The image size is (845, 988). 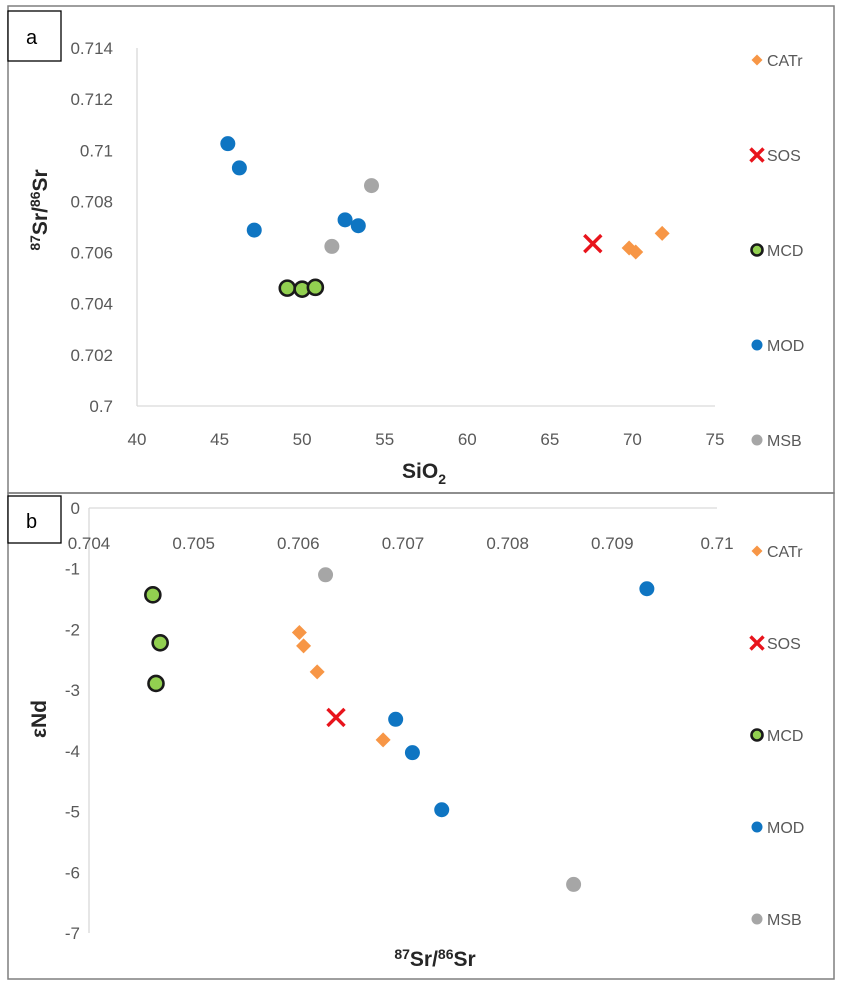 I want to click on chart-b-legend-label-msb: MSB, so click(x=784, y=920).